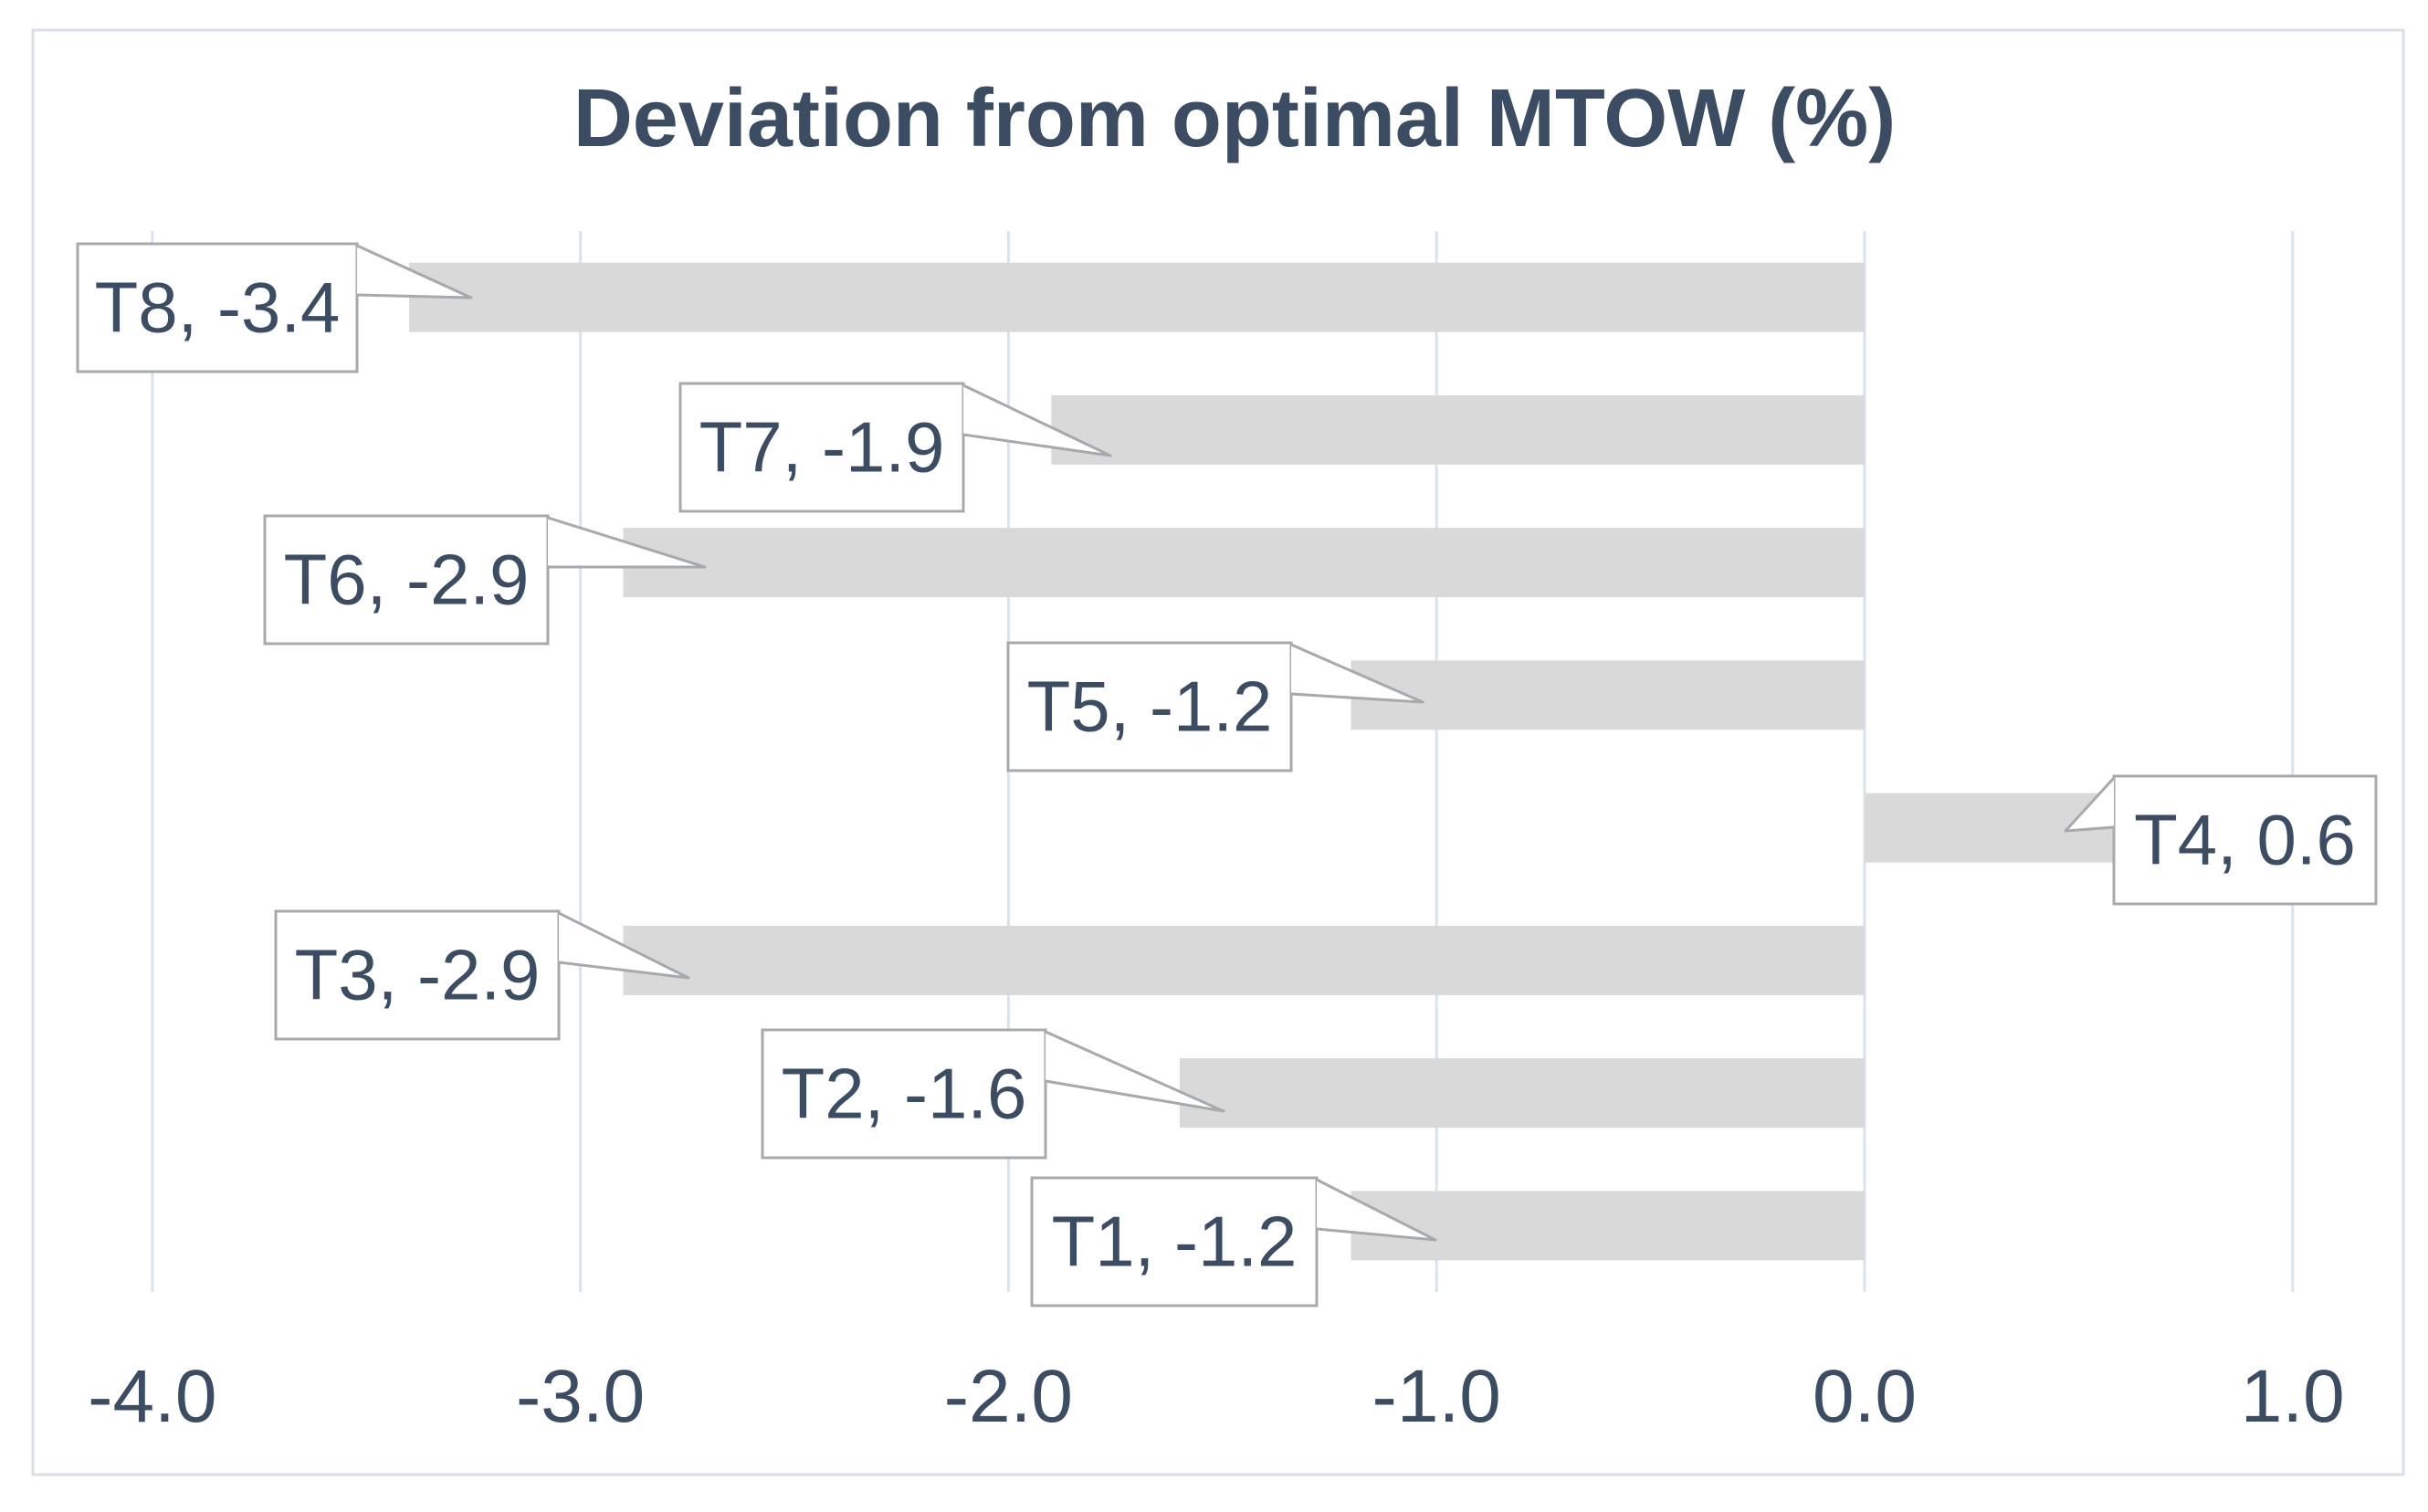 The width and height of the screenshot is (2428, 1512). I want to click on bar-T8, so click(1137, 297).